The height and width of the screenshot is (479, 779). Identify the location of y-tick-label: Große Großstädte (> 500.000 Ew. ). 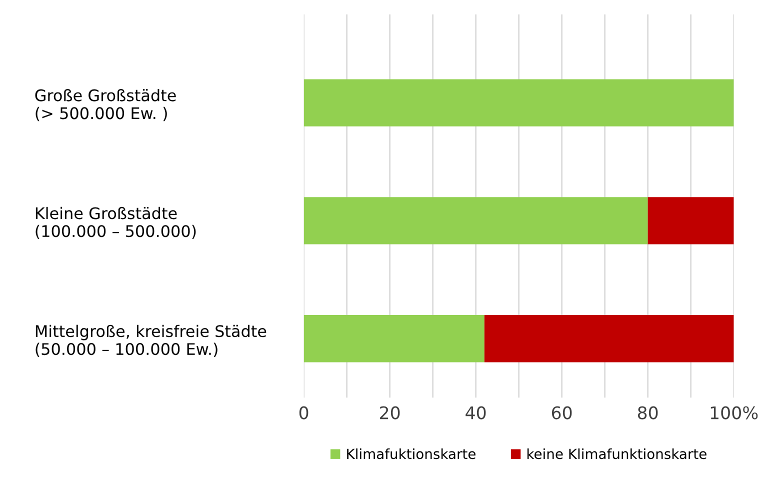
(105, 105).